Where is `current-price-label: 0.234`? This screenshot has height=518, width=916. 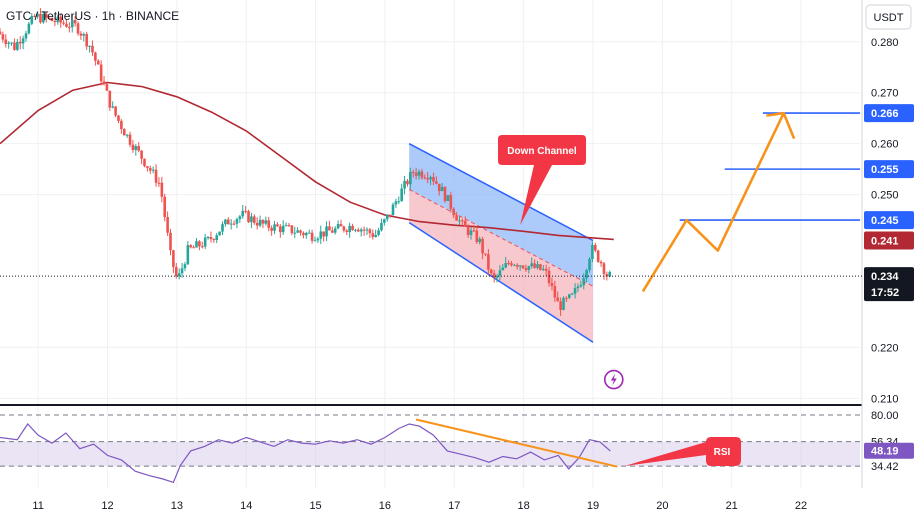 current-price-label: 0.234 is located at coordinates (885, 277).